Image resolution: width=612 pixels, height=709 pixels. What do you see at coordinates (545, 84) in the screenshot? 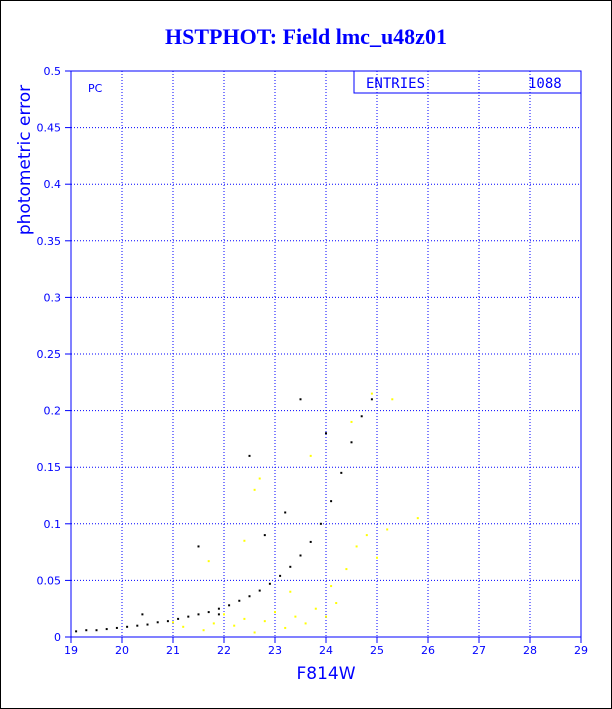
I see `entries-value: 1088` at bounding box center [545, 84].